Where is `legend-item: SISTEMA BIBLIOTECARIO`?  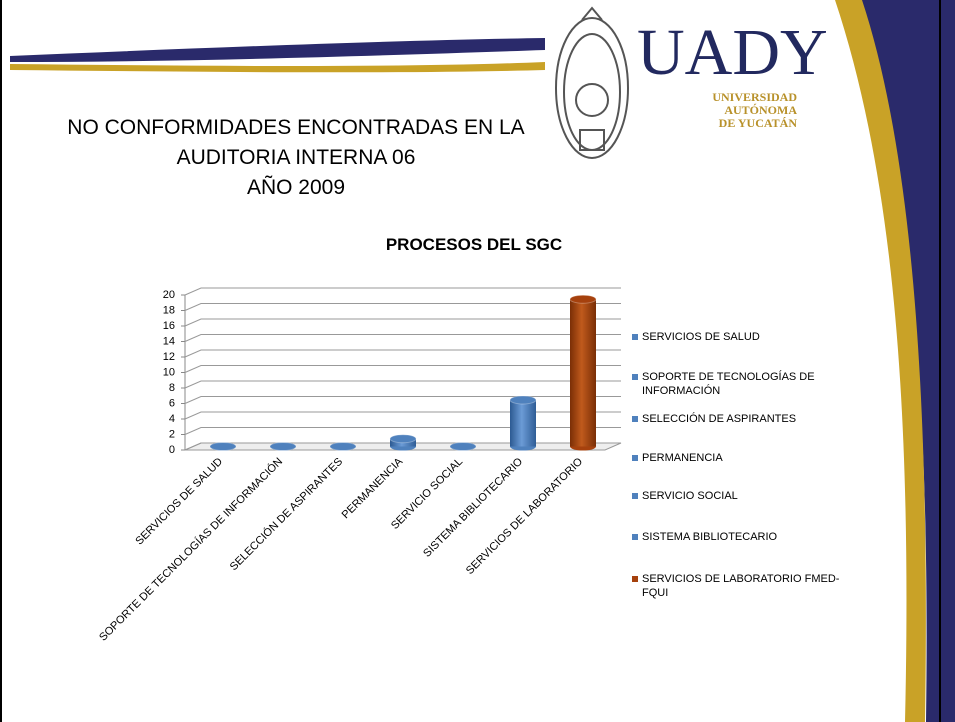 legend-item: SISTEMA BIBLIOTECARIO is located at coordinates (737, 537).